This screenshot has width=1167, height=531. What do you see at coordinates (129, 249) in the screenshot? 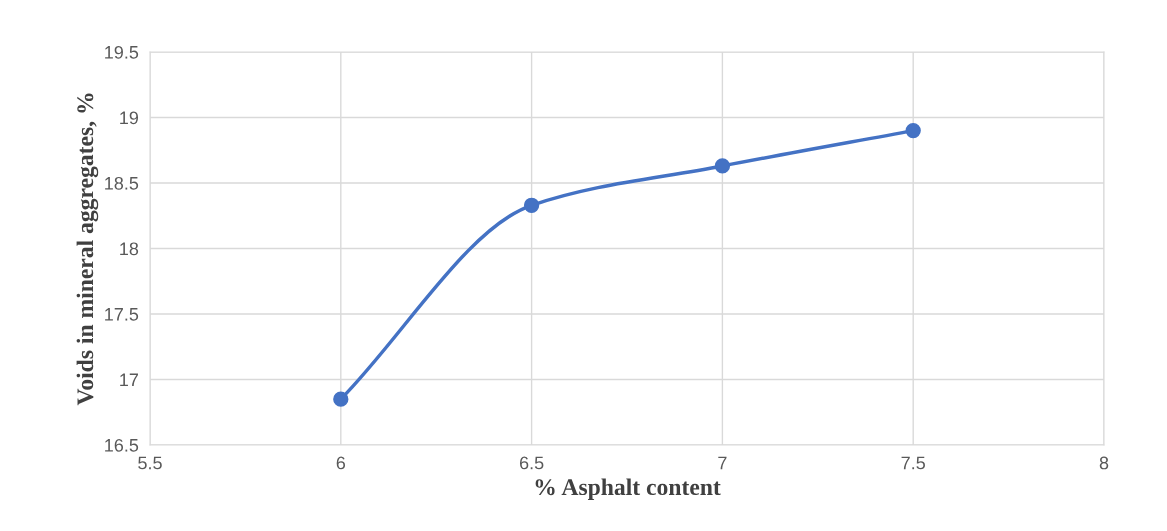
I see `y-tick-label: 18` at bounding box center [129, 249].